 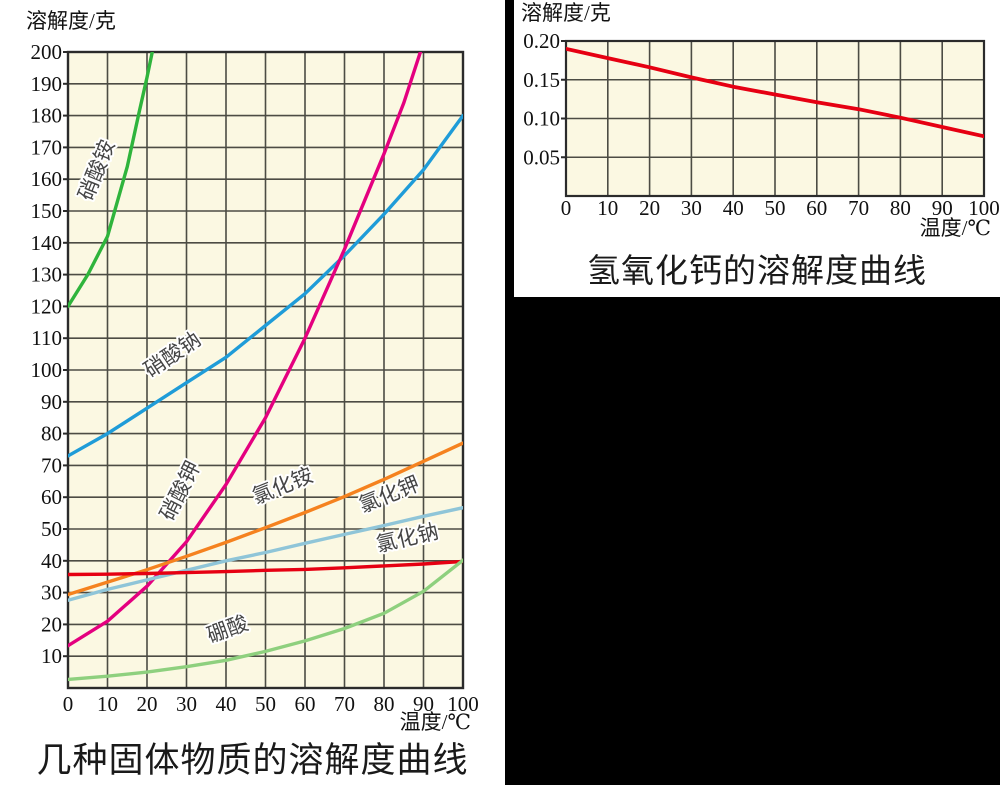 I want to click on curve-ammonium-nitrate, so click(x=111, y=180).